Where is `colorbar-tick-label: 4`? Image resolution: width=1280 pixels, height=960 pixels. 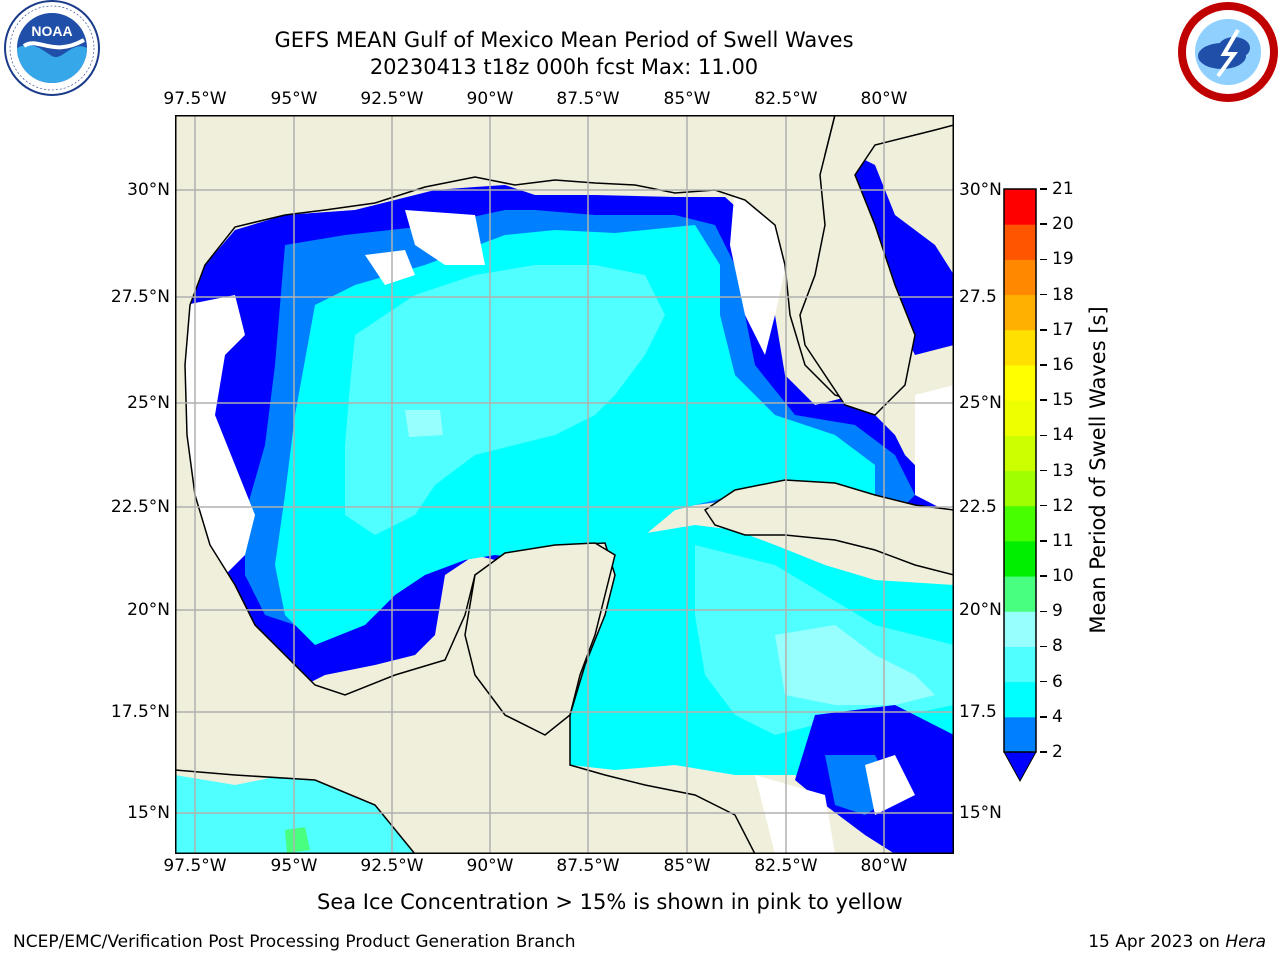 colorbar-tick-label: 4 is located at coordinates (1057, 716).